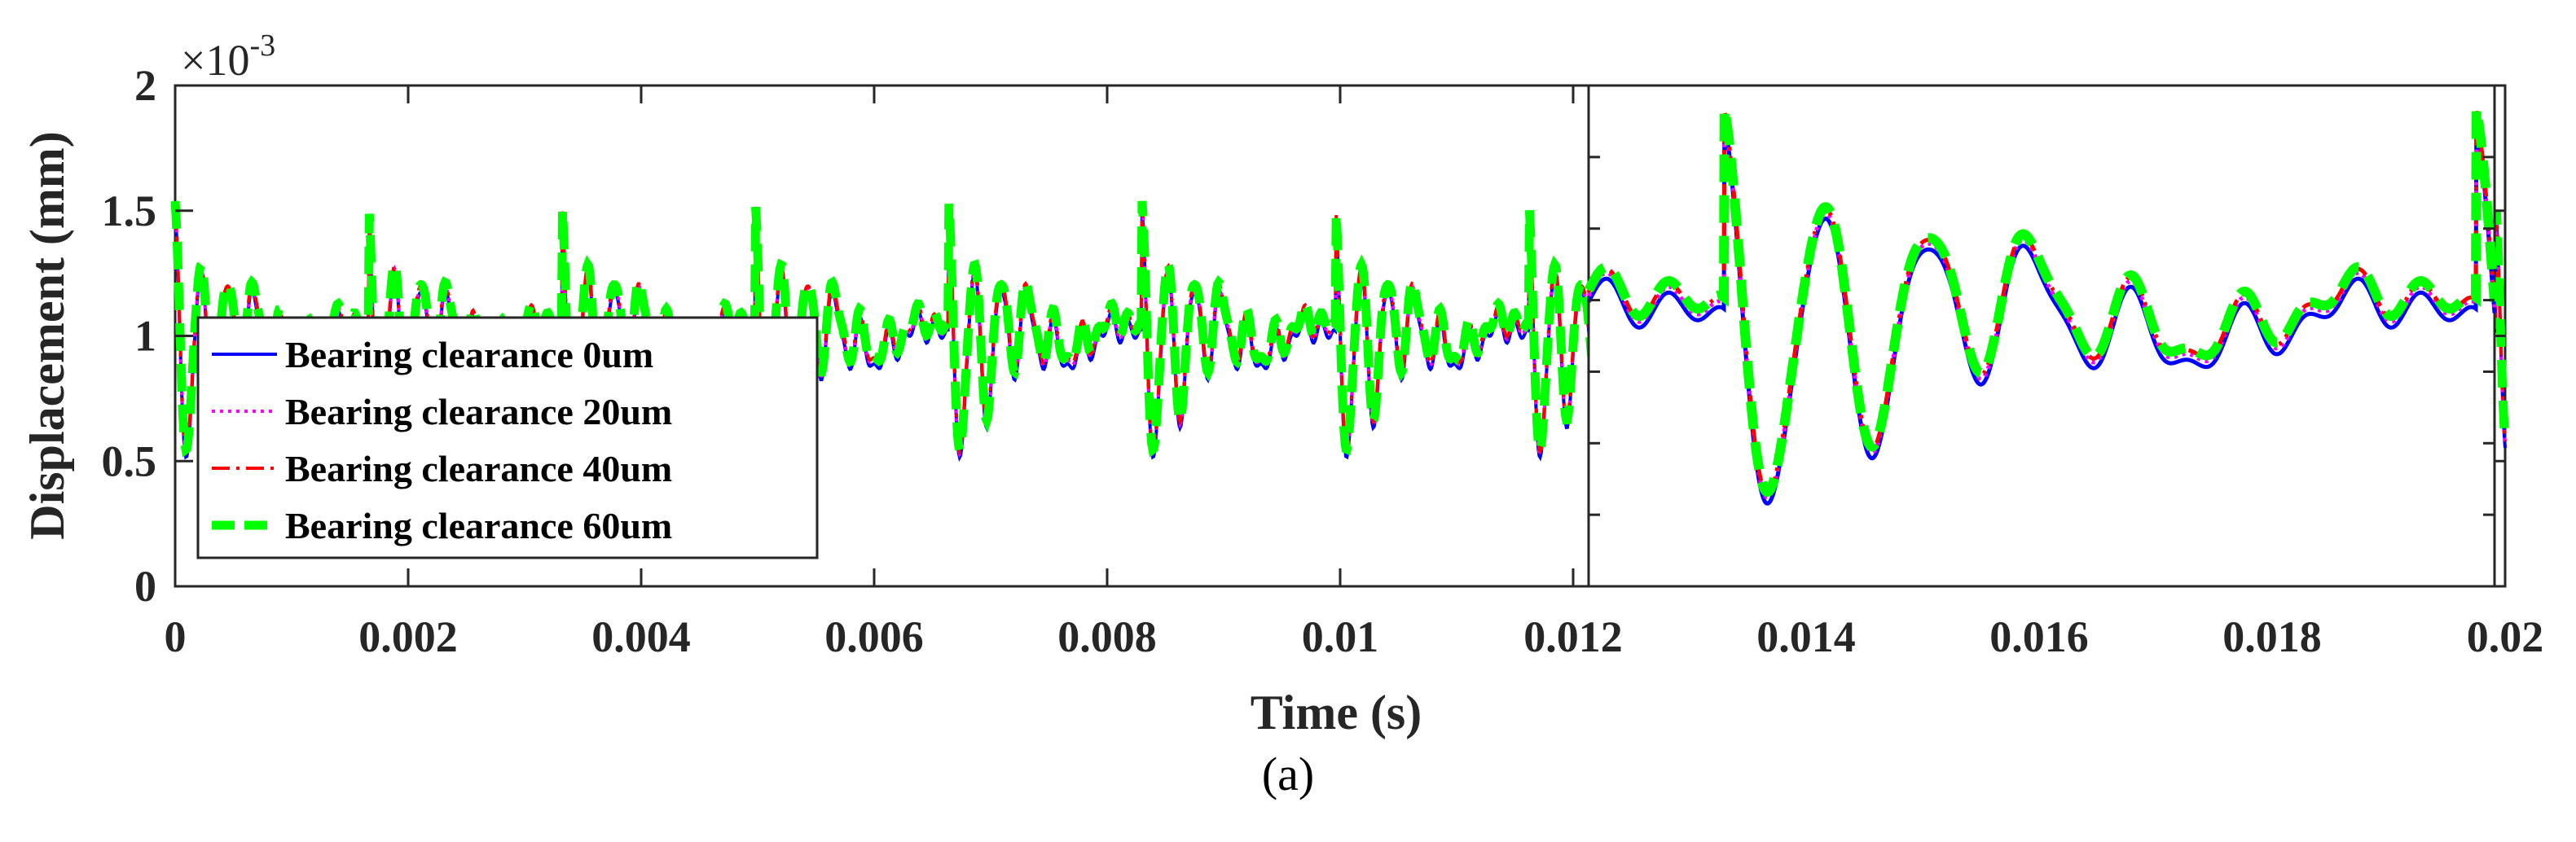 The height and width of the screenshot is (842, 2576). What do you see at coordinates (47, 336) in the screenshot?
I see `y-axis-title: Displacement (mm)` at bounding box center [47, 336].